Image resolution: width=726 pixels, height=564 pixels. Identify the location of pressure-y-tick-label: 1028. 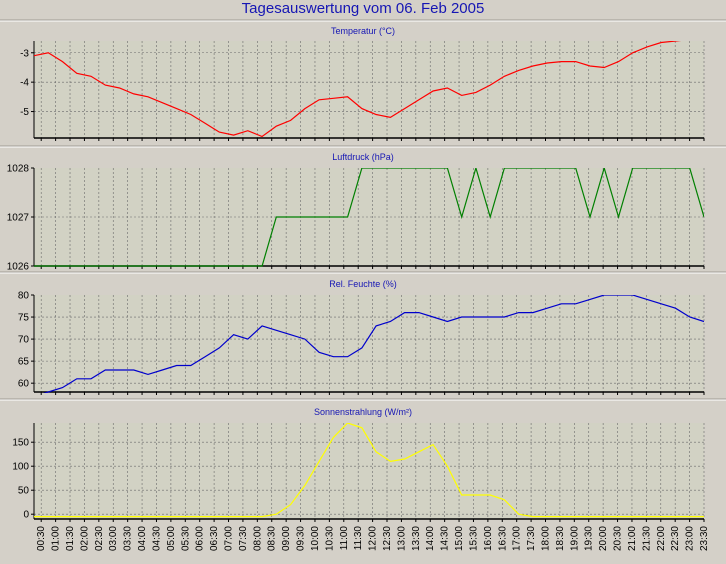
(18, 169).